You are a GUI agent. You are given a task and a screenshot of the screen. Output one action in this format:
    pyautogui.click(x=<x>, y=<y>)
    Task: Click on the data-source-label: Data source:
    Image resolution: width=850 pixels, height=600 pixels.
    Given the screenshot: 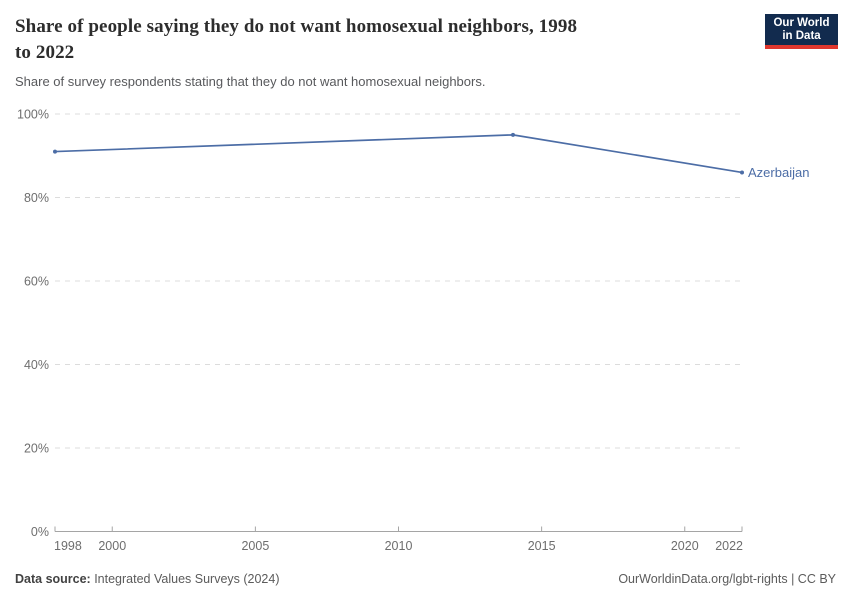 What is the action you would take?
    pyautogui.click(x=53, y=579)
    